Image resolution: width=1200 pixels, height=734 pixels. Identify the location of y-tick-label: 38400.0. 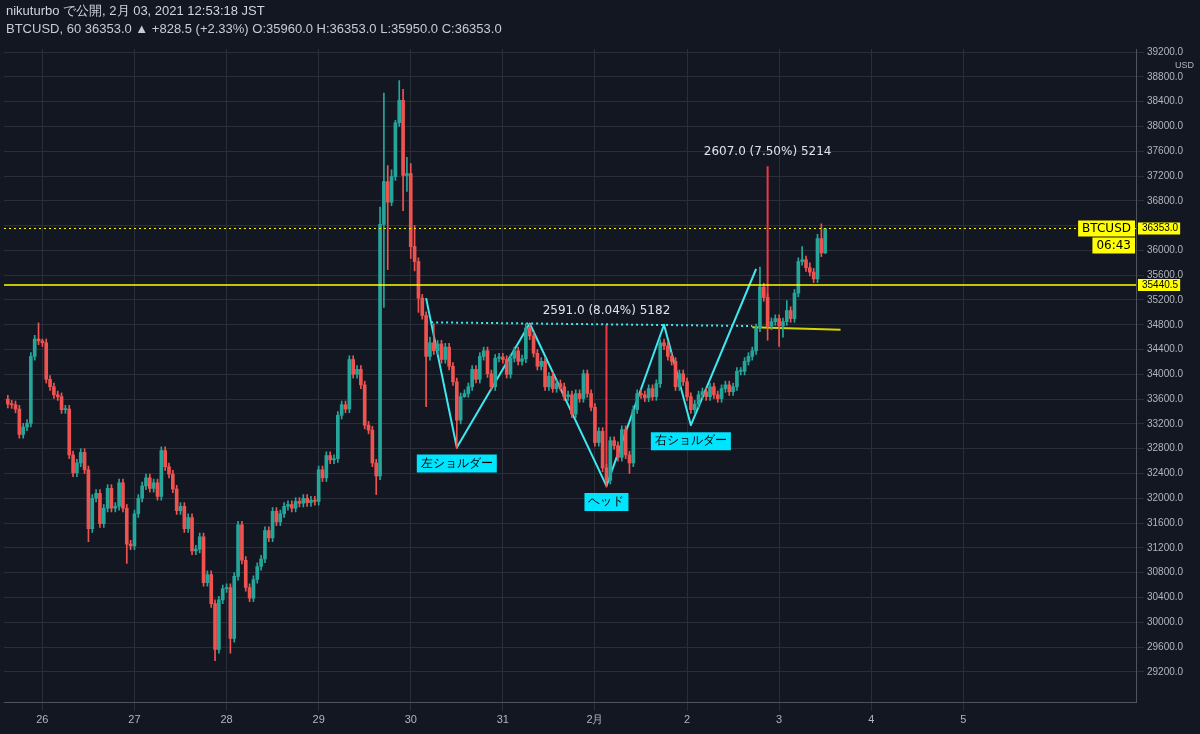
(1165, 101).